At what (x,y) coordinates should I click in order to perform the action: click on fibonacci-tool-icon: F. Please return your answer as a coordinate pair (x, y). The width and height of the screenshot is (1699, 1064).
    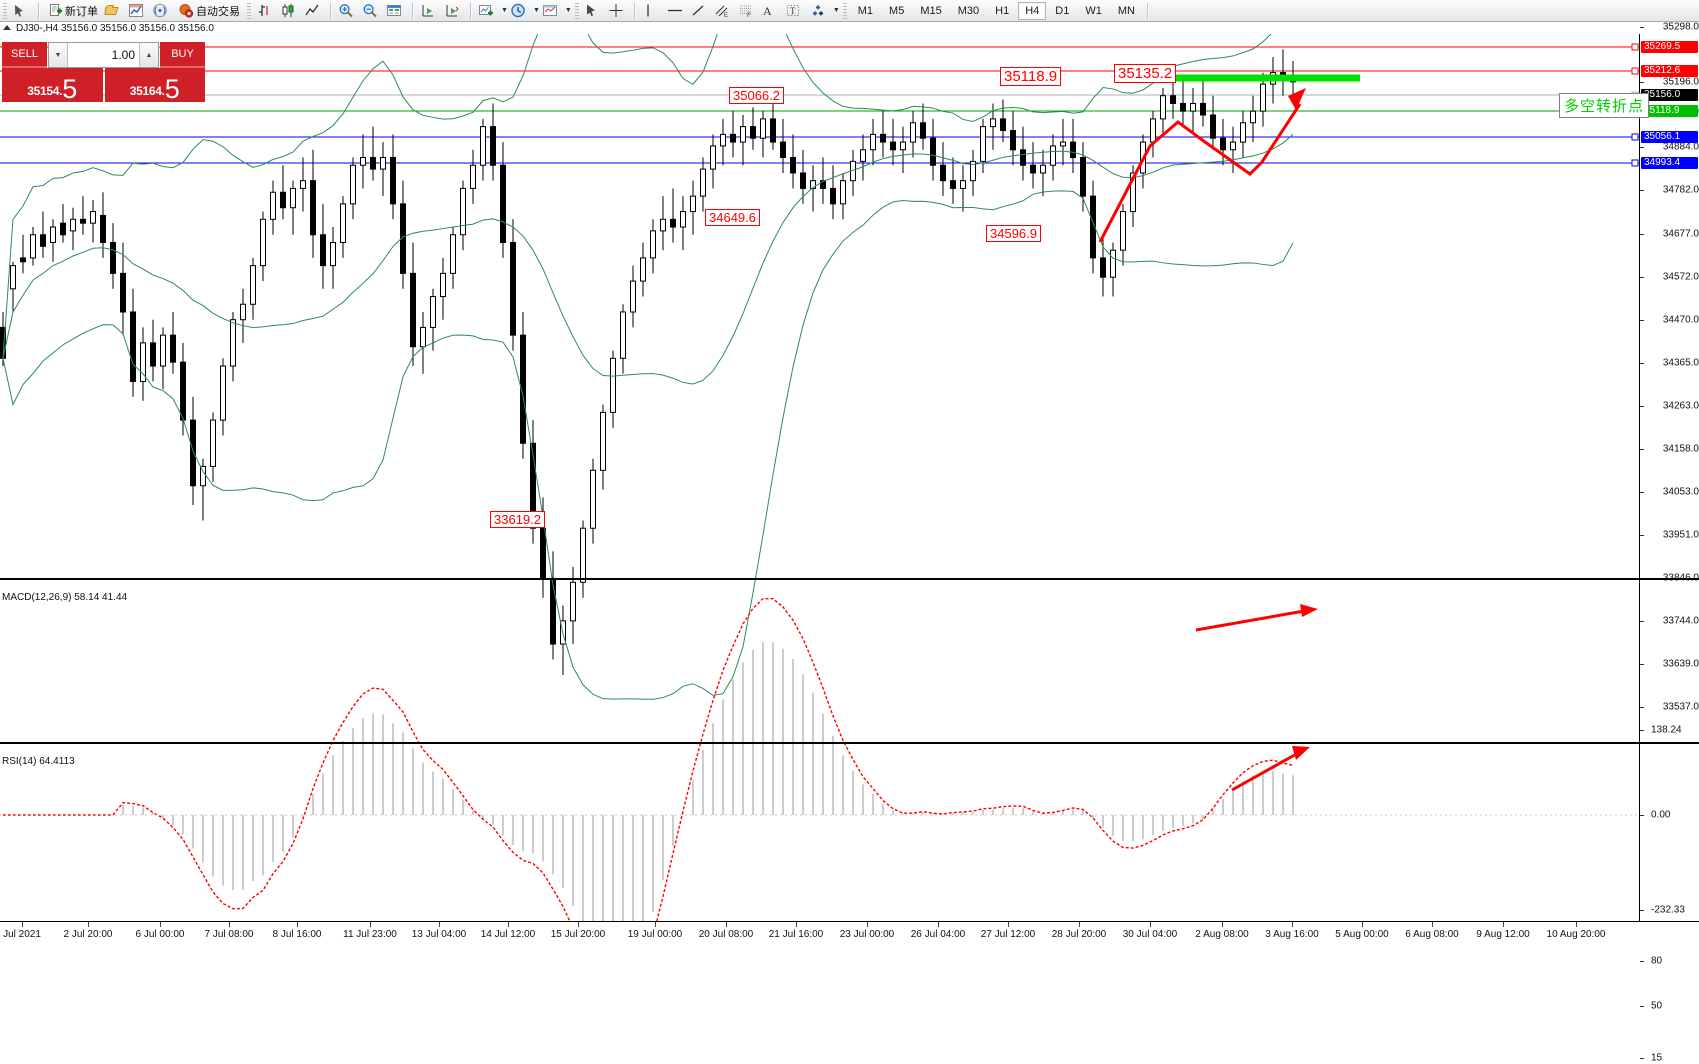
    Looking at the image, I should click on (748, 11).